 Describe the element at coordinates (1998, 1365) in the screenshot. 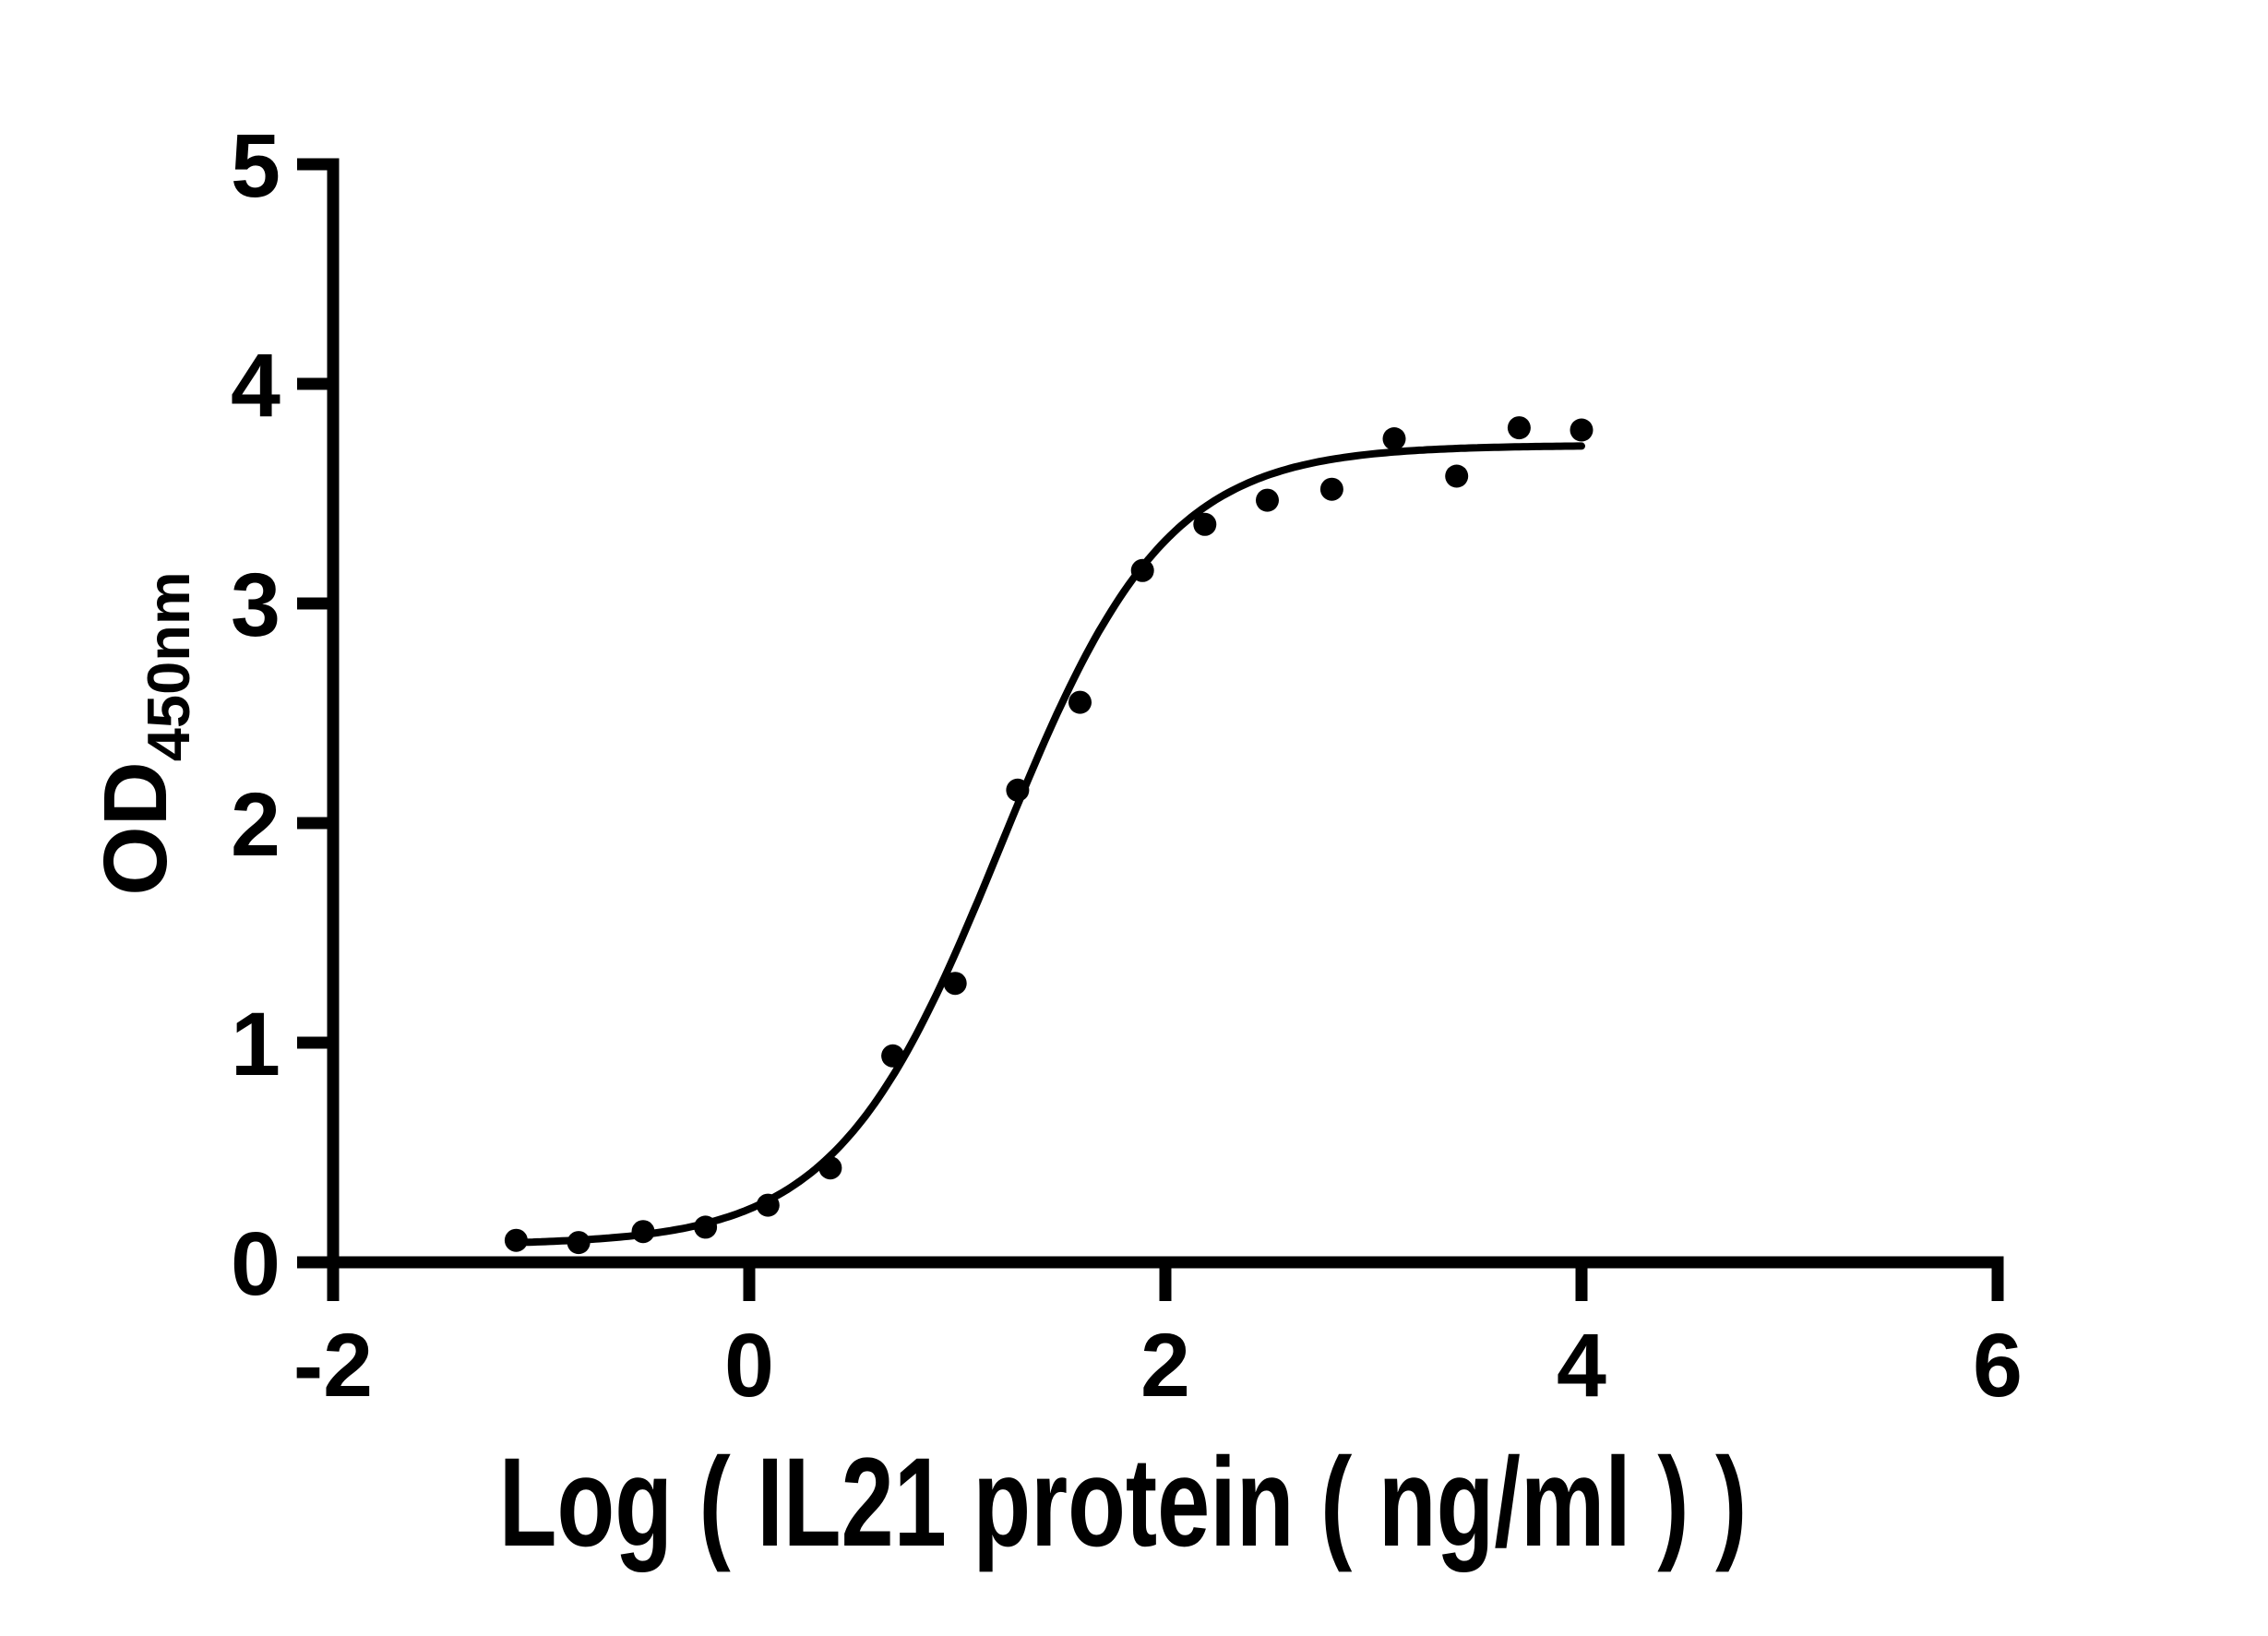

I see `x-tick-label: 6` at that location.